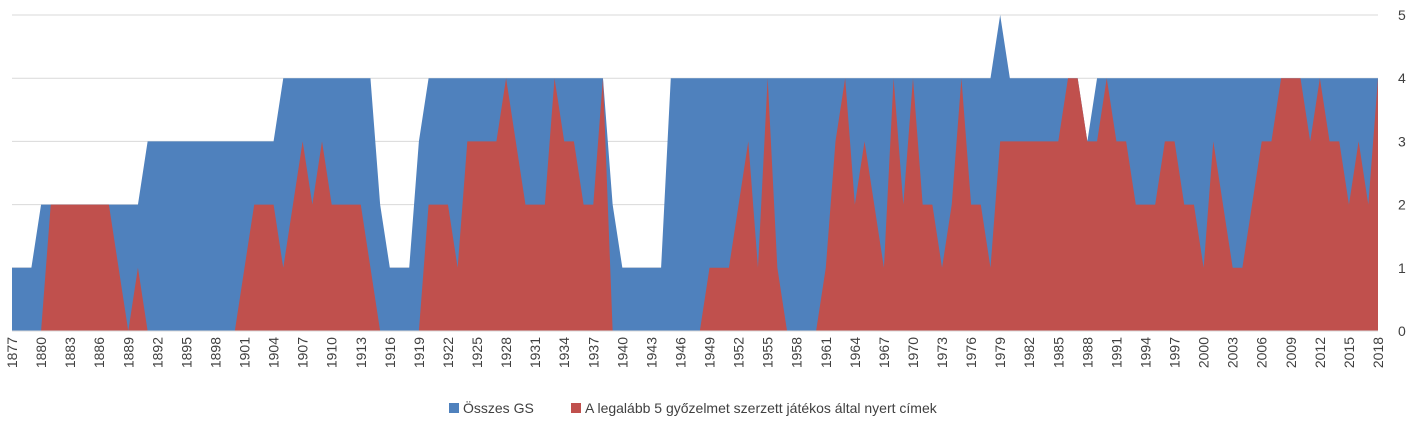 The image size is (1414, 424). Describe the element at coordinates (477, 352) in the screenshot. I see `x-tick-label: 1925` at that location.